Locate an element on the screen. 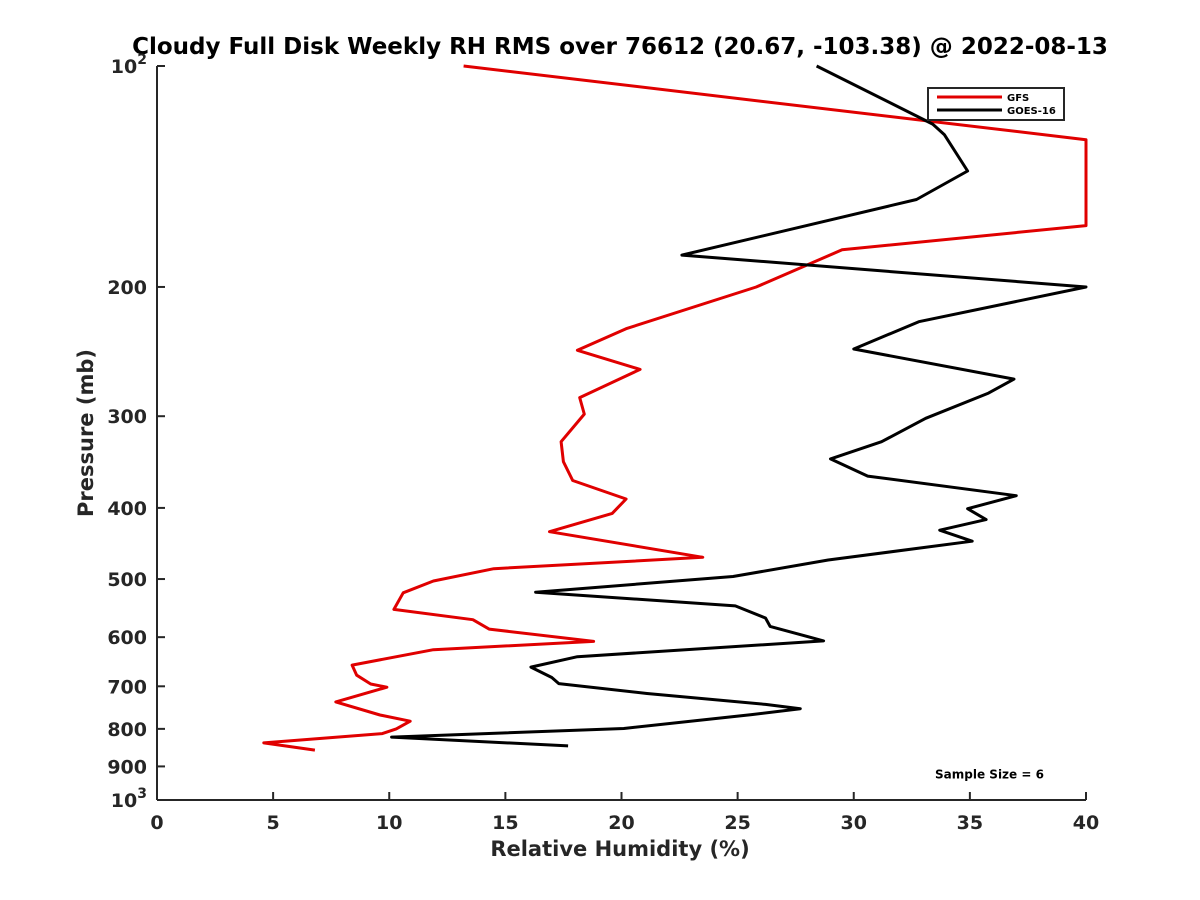 The image size is (1200, 900). x-tick-label: 15 is located at coordinates (505, 823).